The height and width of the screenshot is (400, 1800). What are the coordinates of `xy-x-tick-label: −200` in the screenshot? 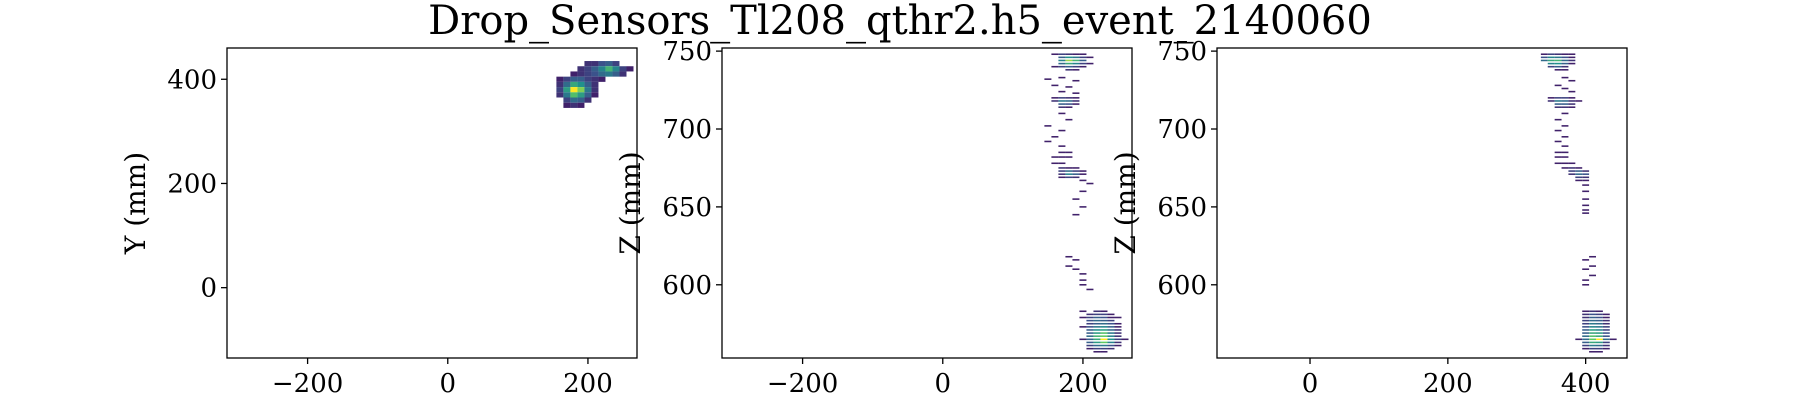 It's located at (307, 384).